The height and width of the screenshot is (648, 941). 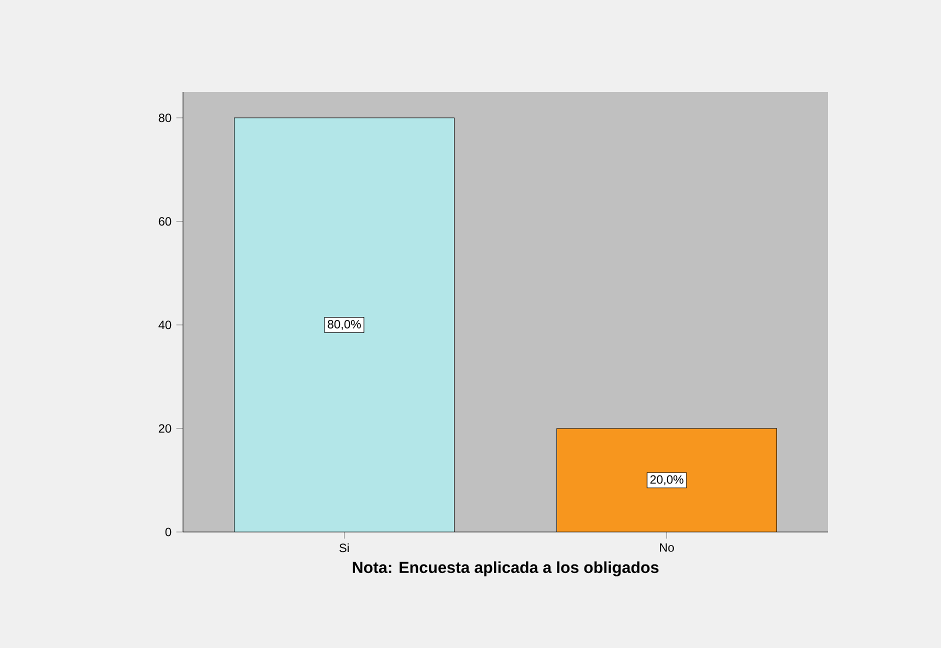 I want to click on y-tick-label: 20, so click(x=165, y=428).